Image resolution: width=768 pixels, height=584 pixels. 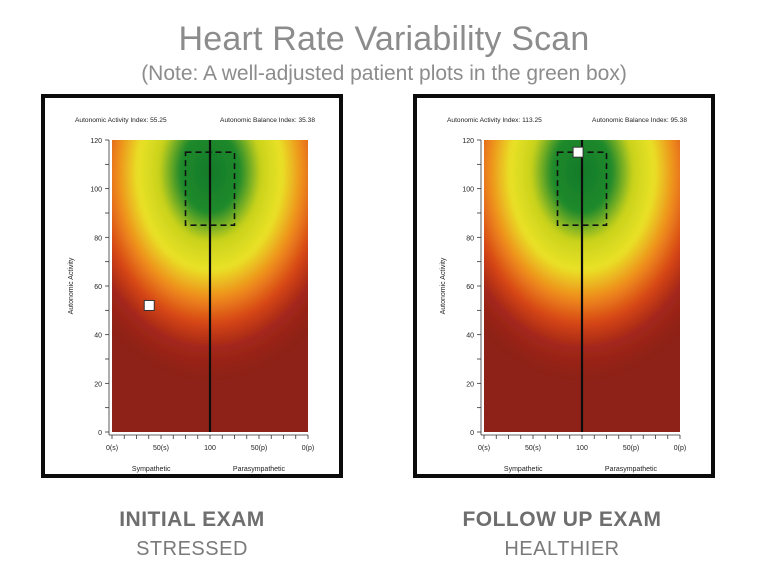 I want to click on balance-index-label: Autonomic Balance Index: 35.38, so click(x=267, y=120).